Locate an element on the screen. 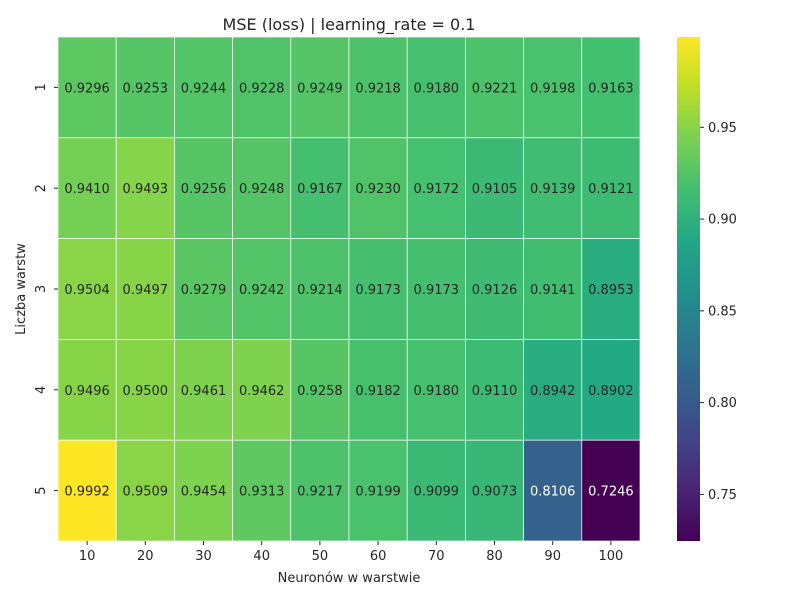  cell-value-label: 0.8106 is located at coordinates (553, 492).